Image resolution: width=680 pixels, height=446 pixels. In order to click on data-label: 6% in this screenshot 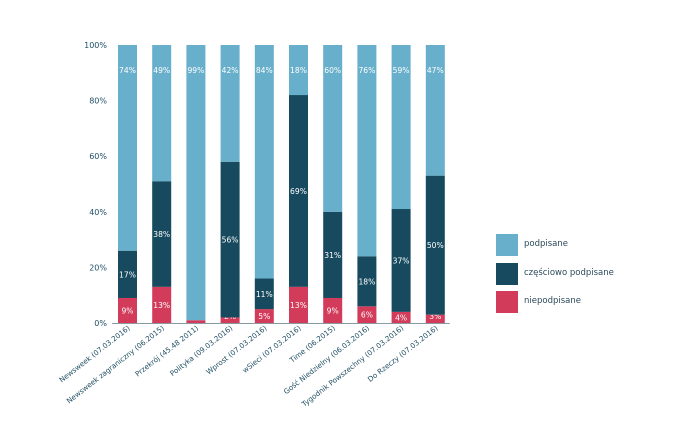, I will do `click(367, 315)`.